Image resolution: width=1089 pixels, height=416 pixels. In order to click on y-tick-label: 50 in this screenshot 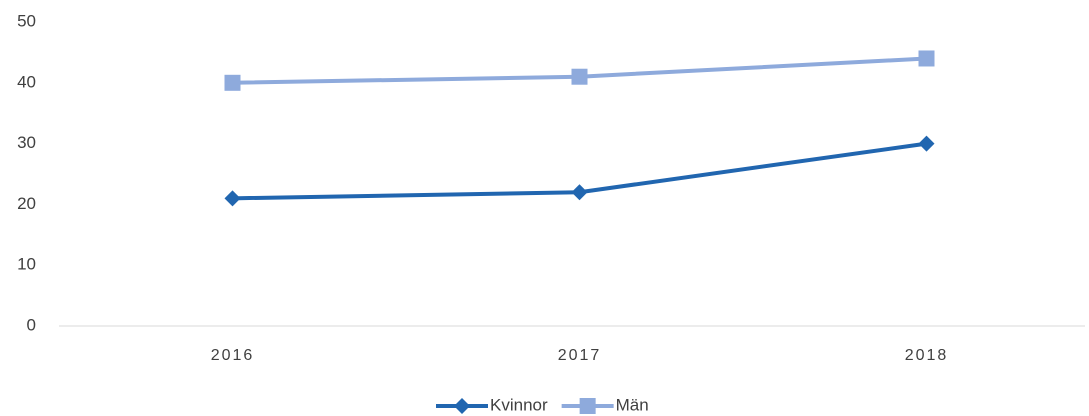, I will do `click(26, 20)`.